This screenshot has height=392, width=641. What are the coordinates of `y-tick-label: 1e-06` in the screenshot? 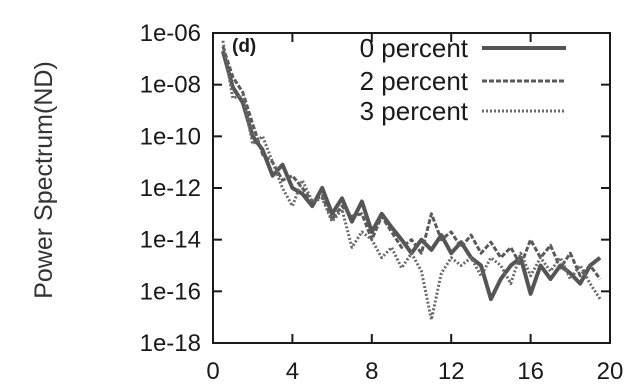 It's located at (170, 33).